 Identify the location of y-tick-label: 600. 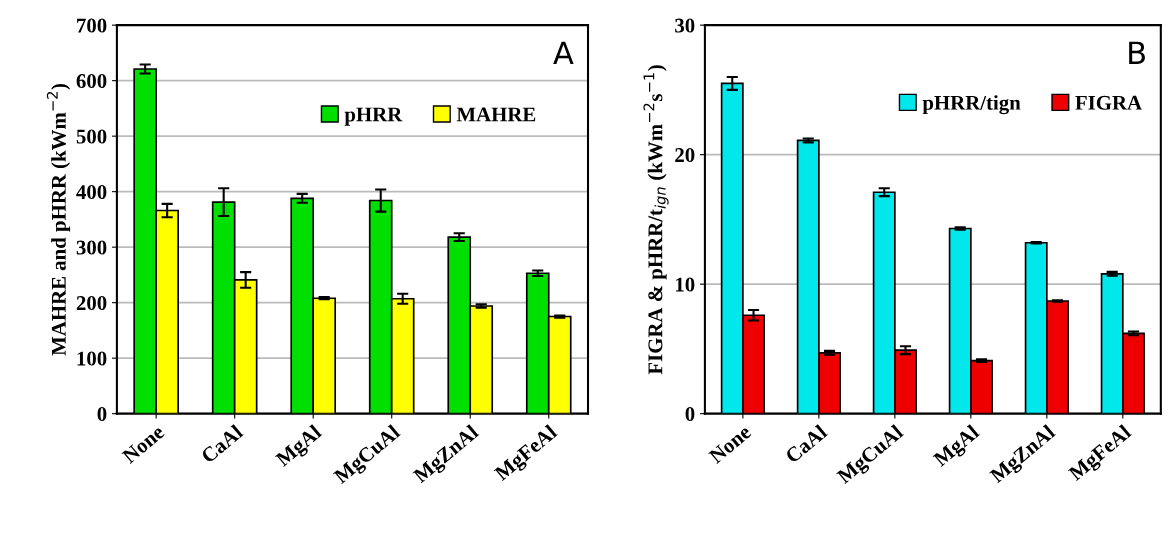
(91, 81).